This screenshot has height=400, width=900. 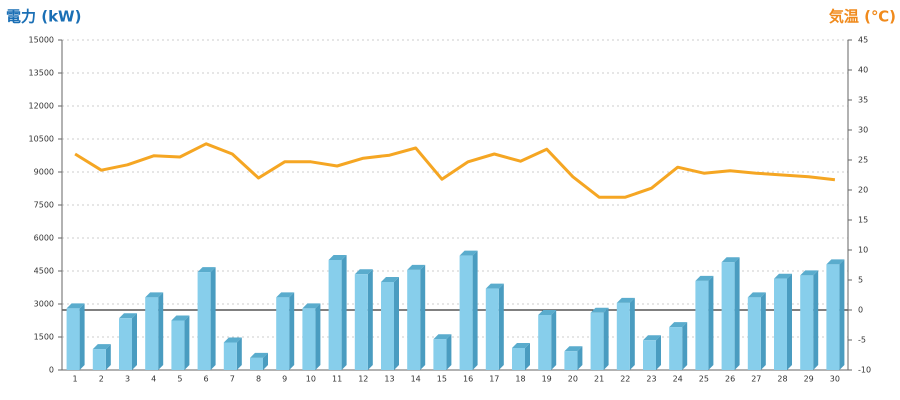 I want to click on x-tick-label: 23, so click(x=651, y=379).